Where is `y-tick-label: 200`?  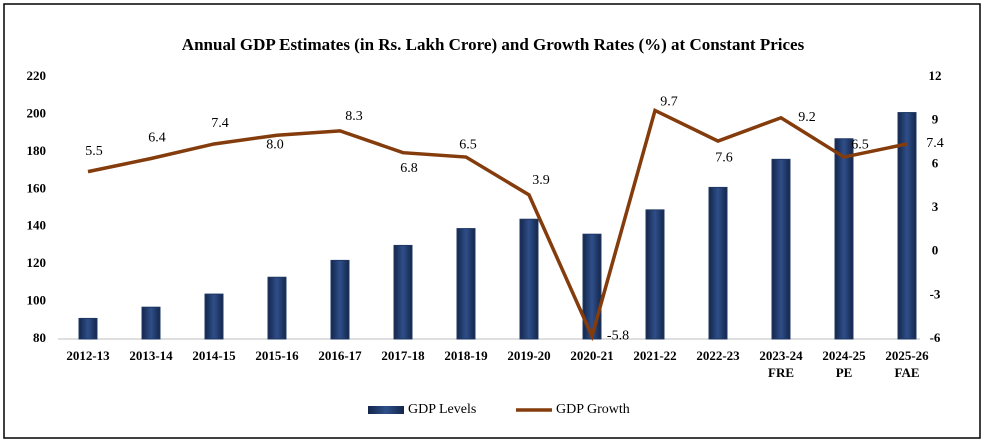
y-tick-label: 200 is located at coordinates (37, 112).